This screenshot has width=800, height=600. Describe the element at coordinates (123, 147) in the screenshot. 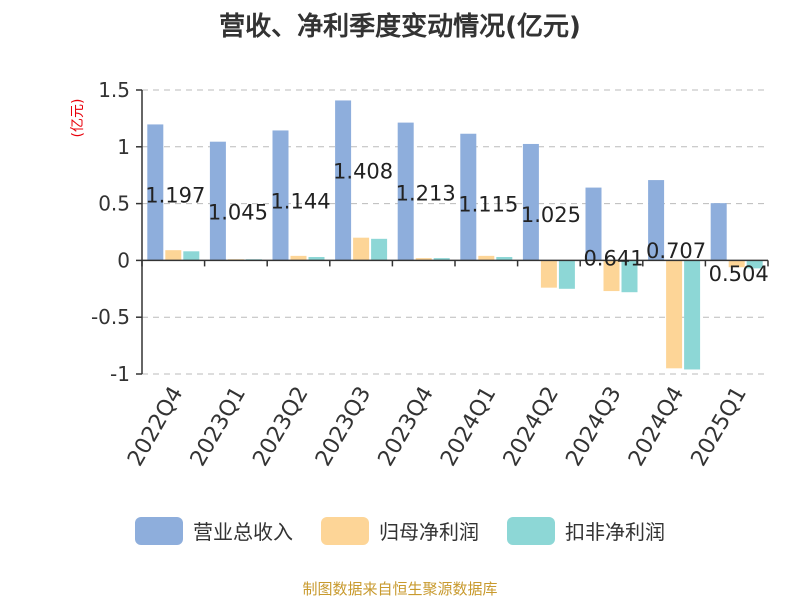

I see `y-tick-label: 1` at that location.